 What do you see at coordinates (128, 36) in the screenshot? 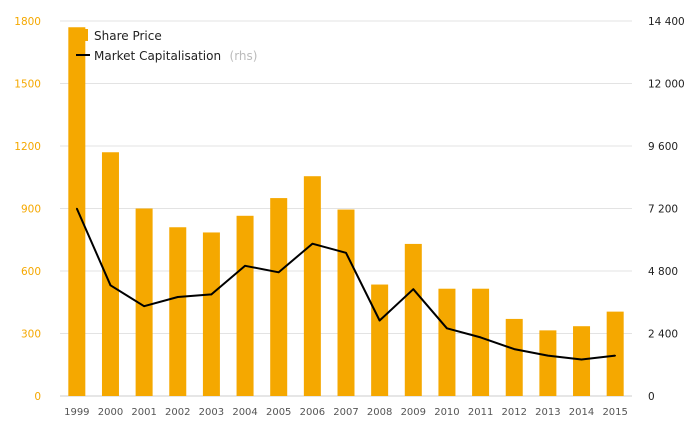
I see `legend-label-share-price: Share Price` at bounding box center [128, 36].